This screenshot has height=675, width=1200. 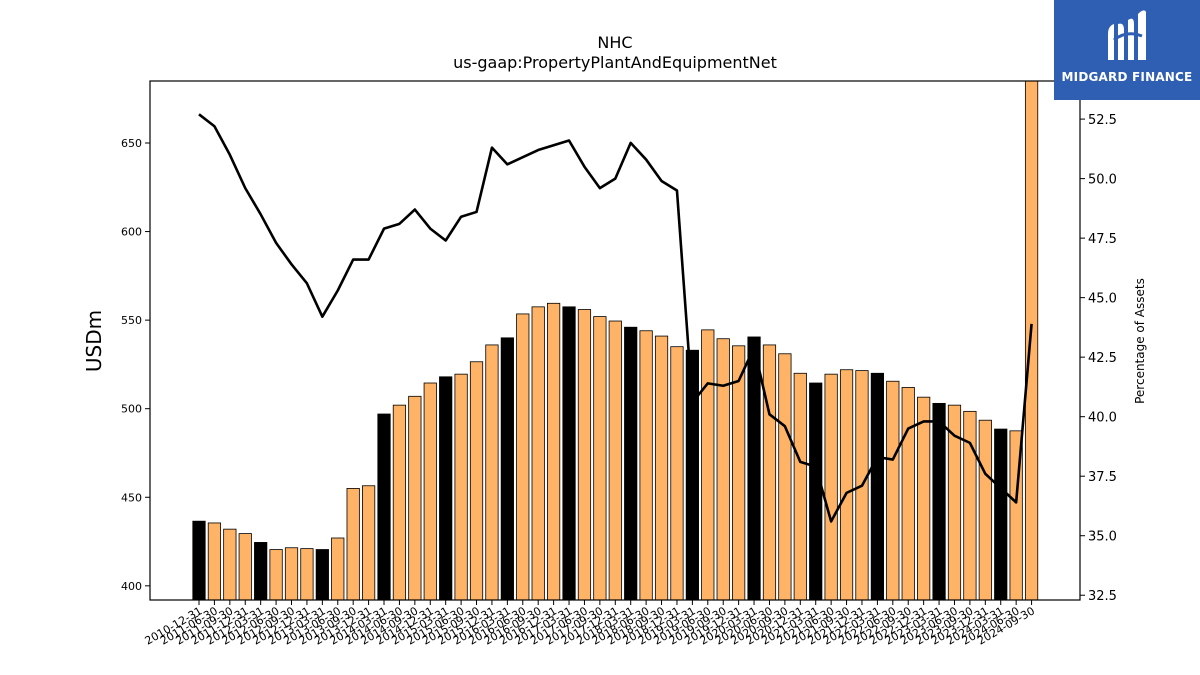 I want to click on y-tick-label: 550, so click(x=131, y=320).